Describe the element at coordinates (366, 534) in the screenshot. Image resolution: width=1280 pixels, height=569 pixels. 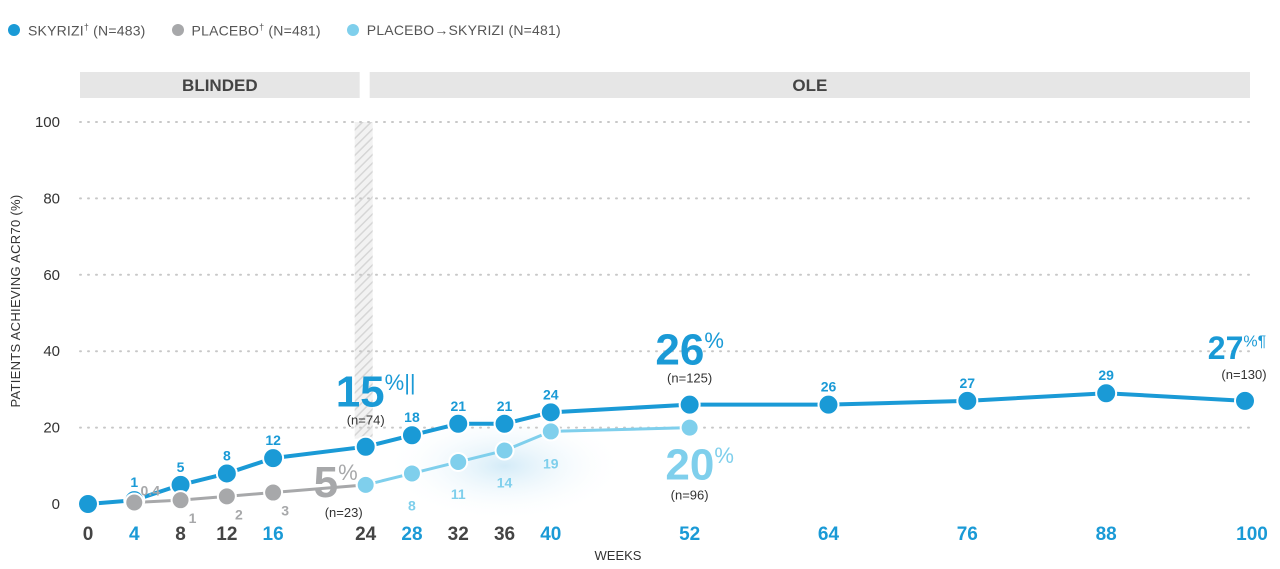
I see `x-tick-24: 24` at that location.